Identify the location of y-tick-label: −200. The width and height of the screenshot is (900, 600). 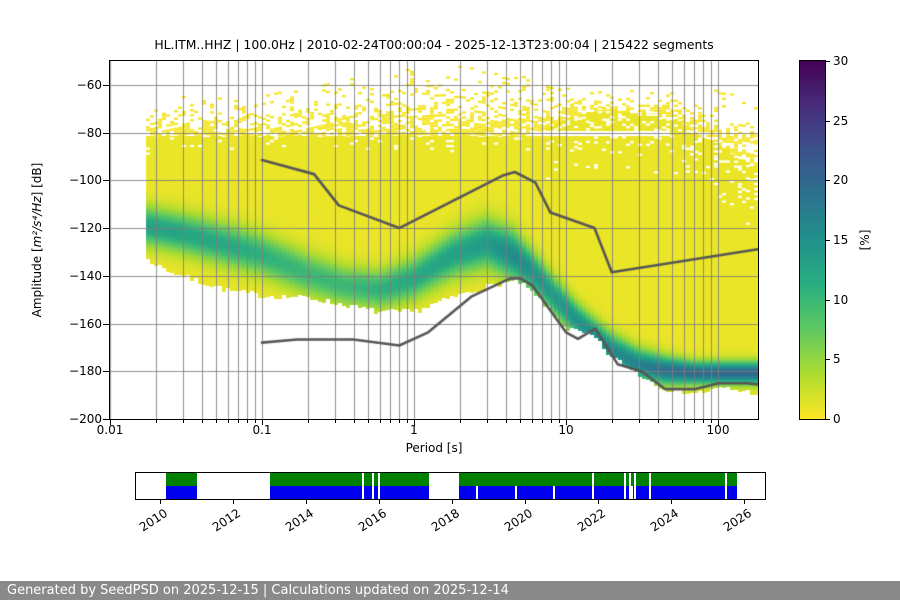
(85, 419).